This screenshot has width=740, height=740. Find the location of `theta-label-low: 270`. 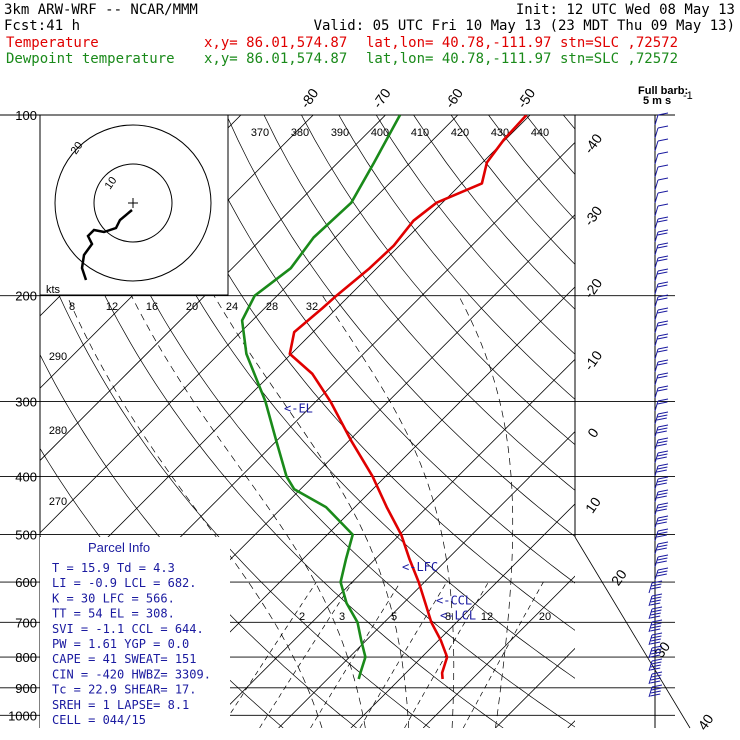

theta-label-low: 270 is located at coordinates (58, 502).